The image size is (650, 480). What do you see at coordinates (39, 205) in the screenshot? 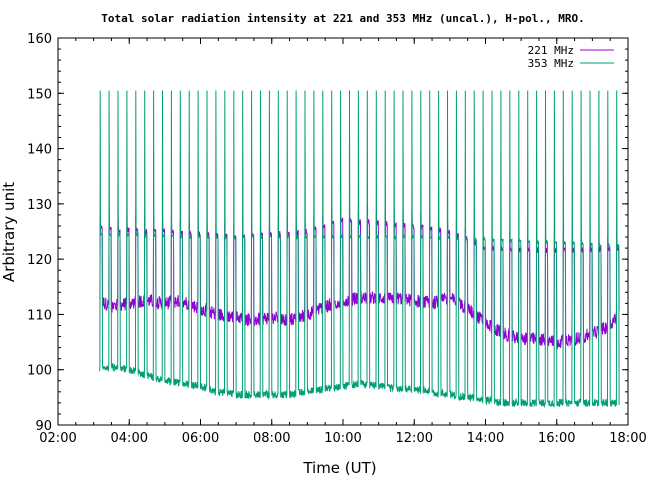
I see `y-tick-label: 130` at bounding box center [39, 205].